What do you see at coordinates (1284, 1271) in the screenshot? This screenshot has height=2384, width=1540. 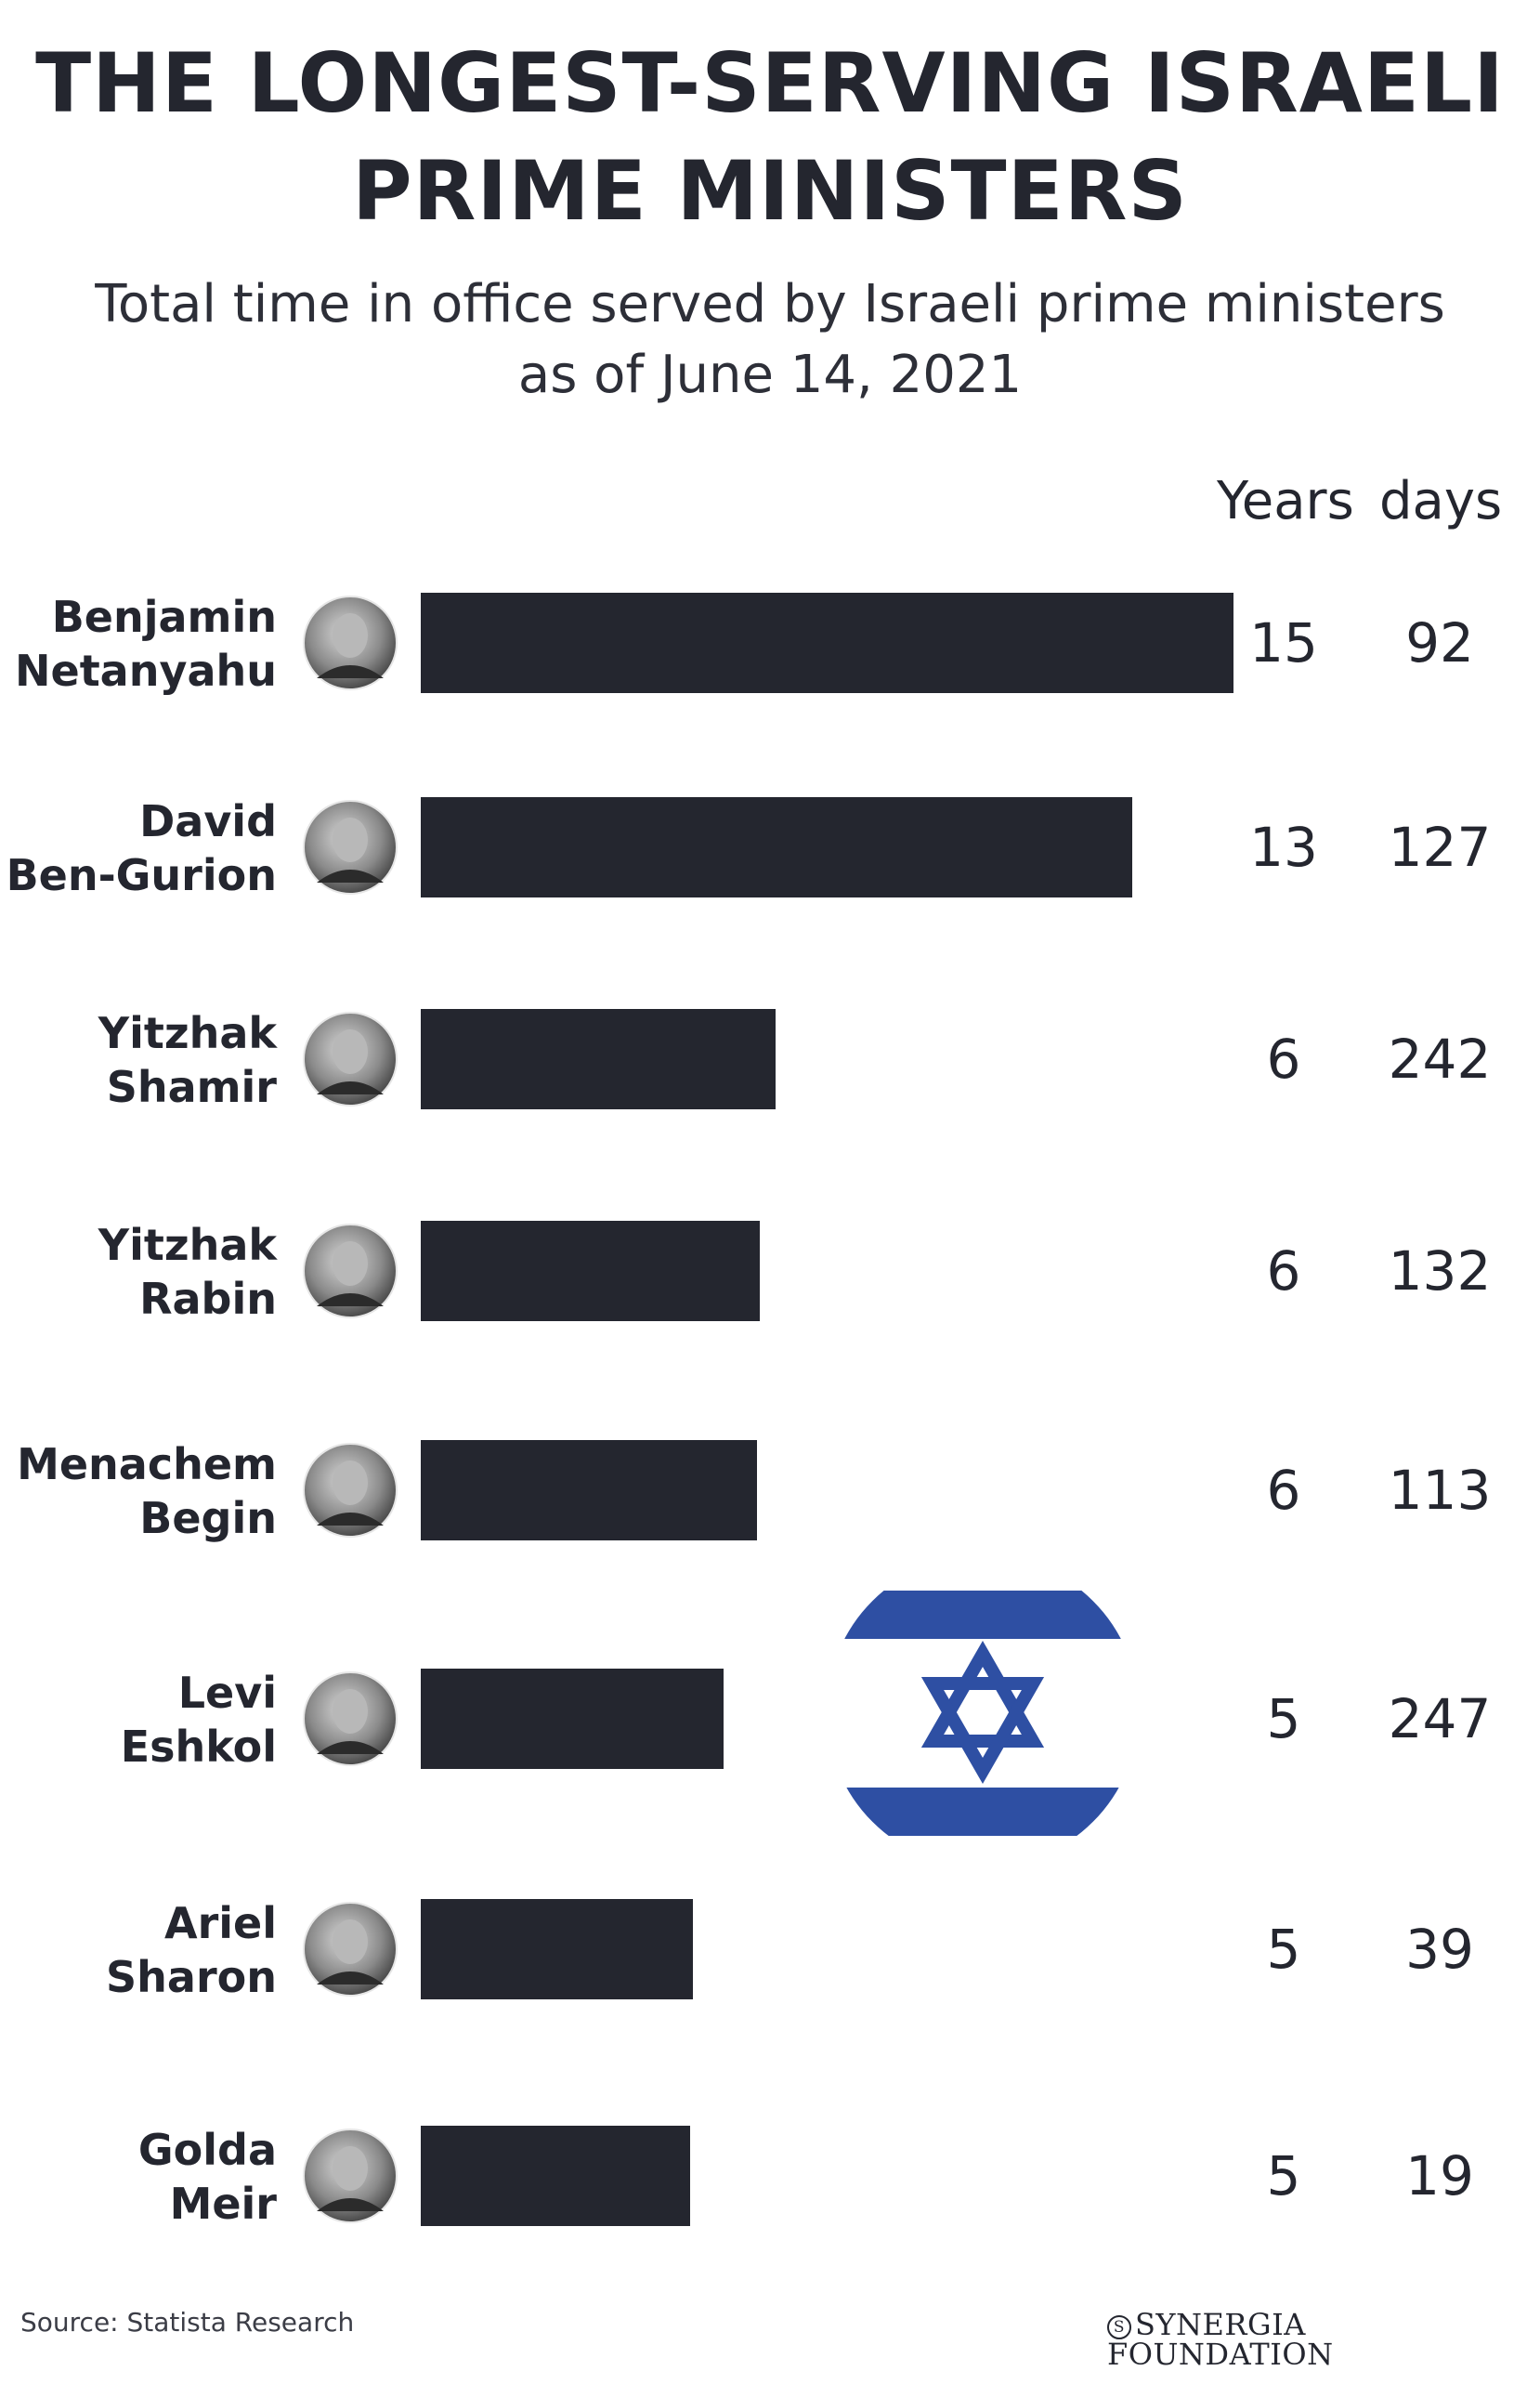 I see `years-value-3: 6` at bounding box center [1284, 1271].